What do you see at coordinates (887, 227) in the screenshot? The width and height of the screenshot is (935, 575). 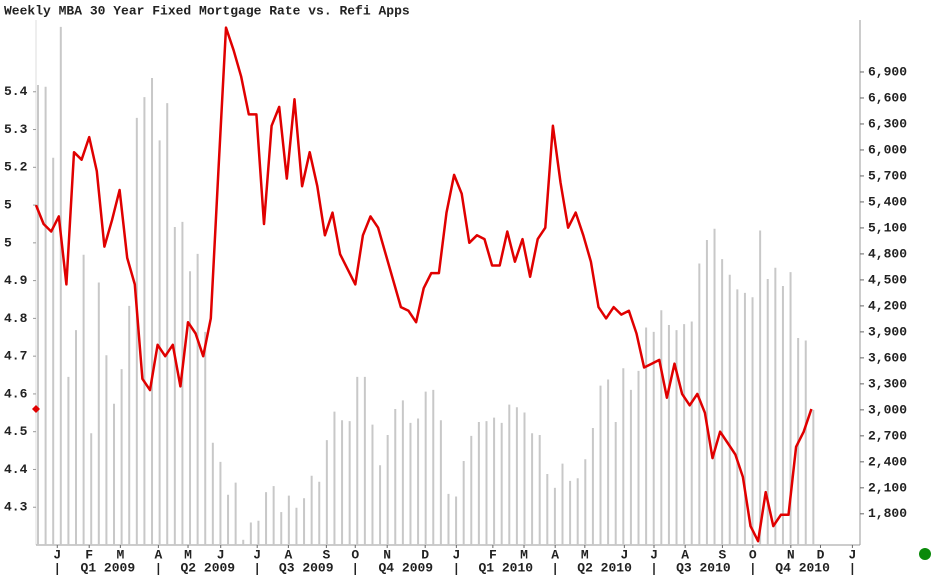 I see `y2-tick-label: 5,100` at bounding box center [887, 227].